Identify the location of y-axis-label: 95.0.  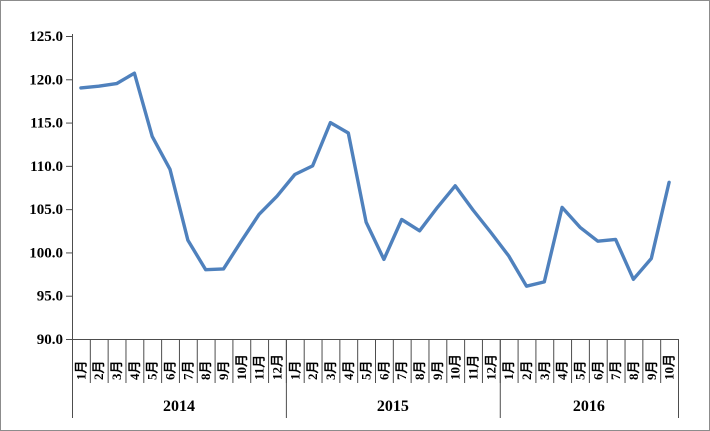
(50, 297).